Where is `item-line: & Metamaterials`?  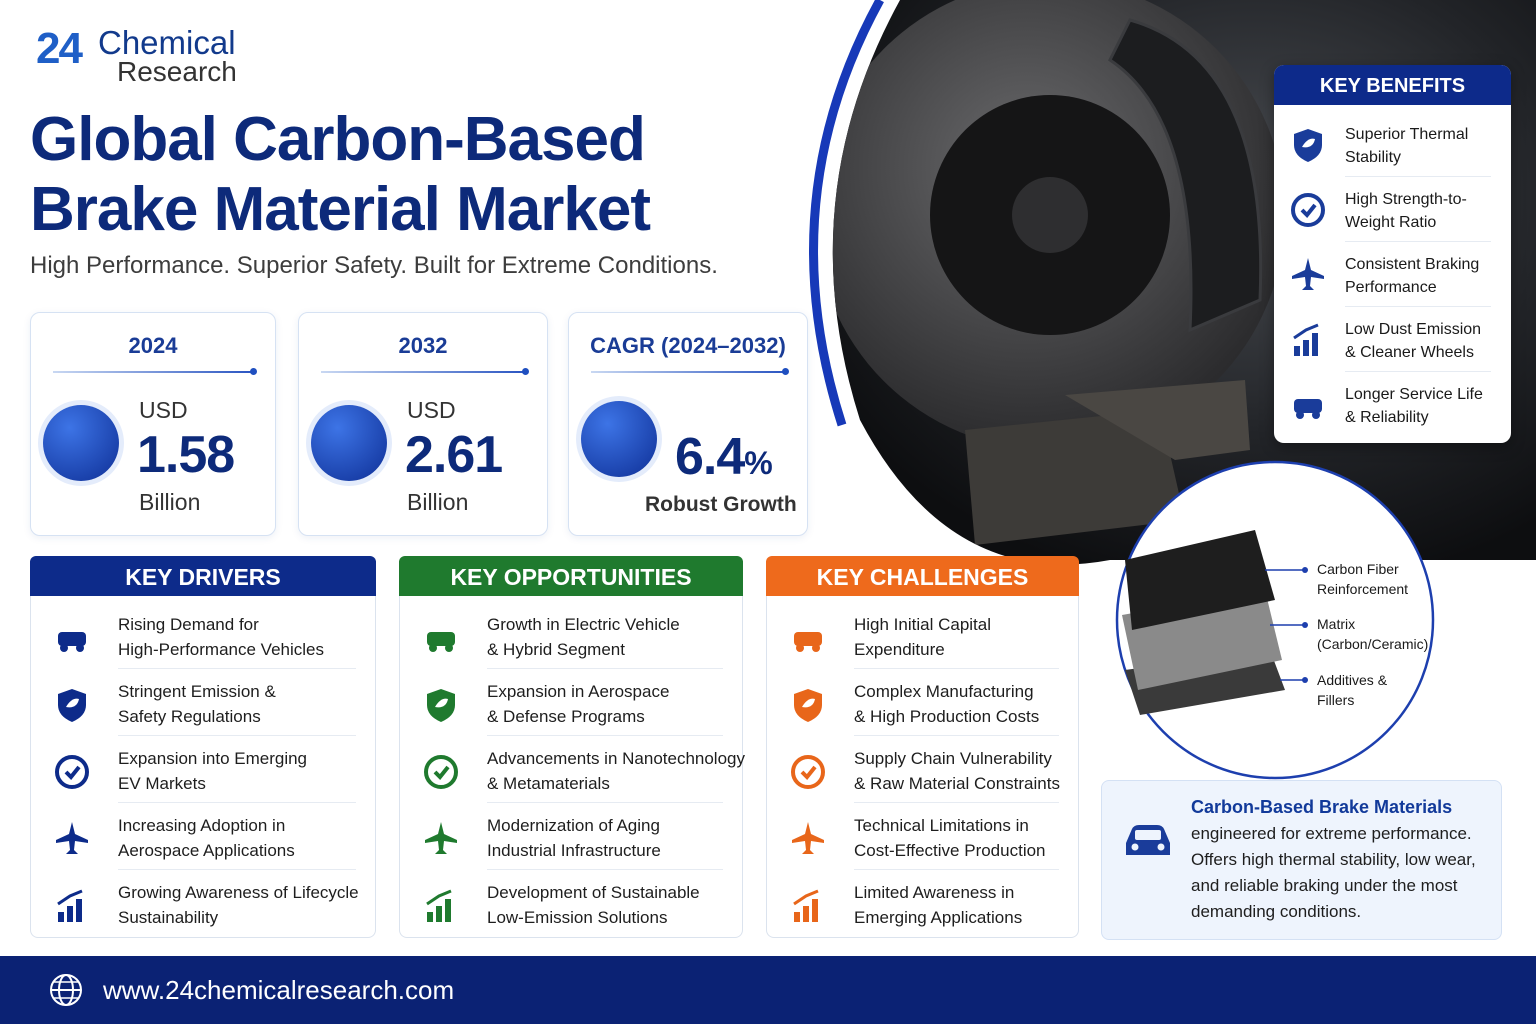 item-line: & Metamaterials is located at coordinates (548, 783).